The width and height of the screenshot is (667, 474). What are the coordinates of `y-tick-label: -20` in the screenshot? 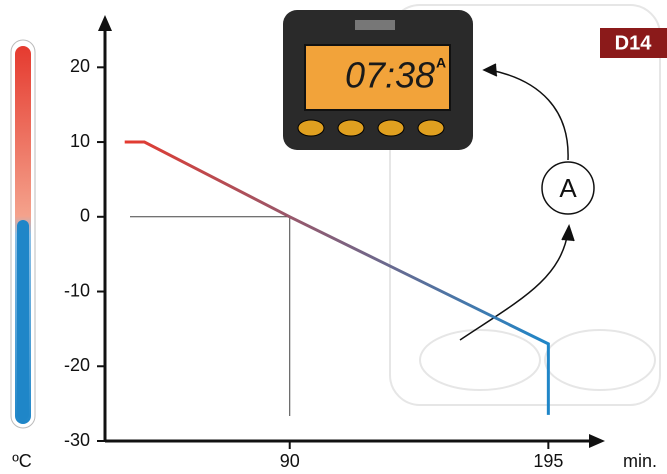 It's located at (77, 365).